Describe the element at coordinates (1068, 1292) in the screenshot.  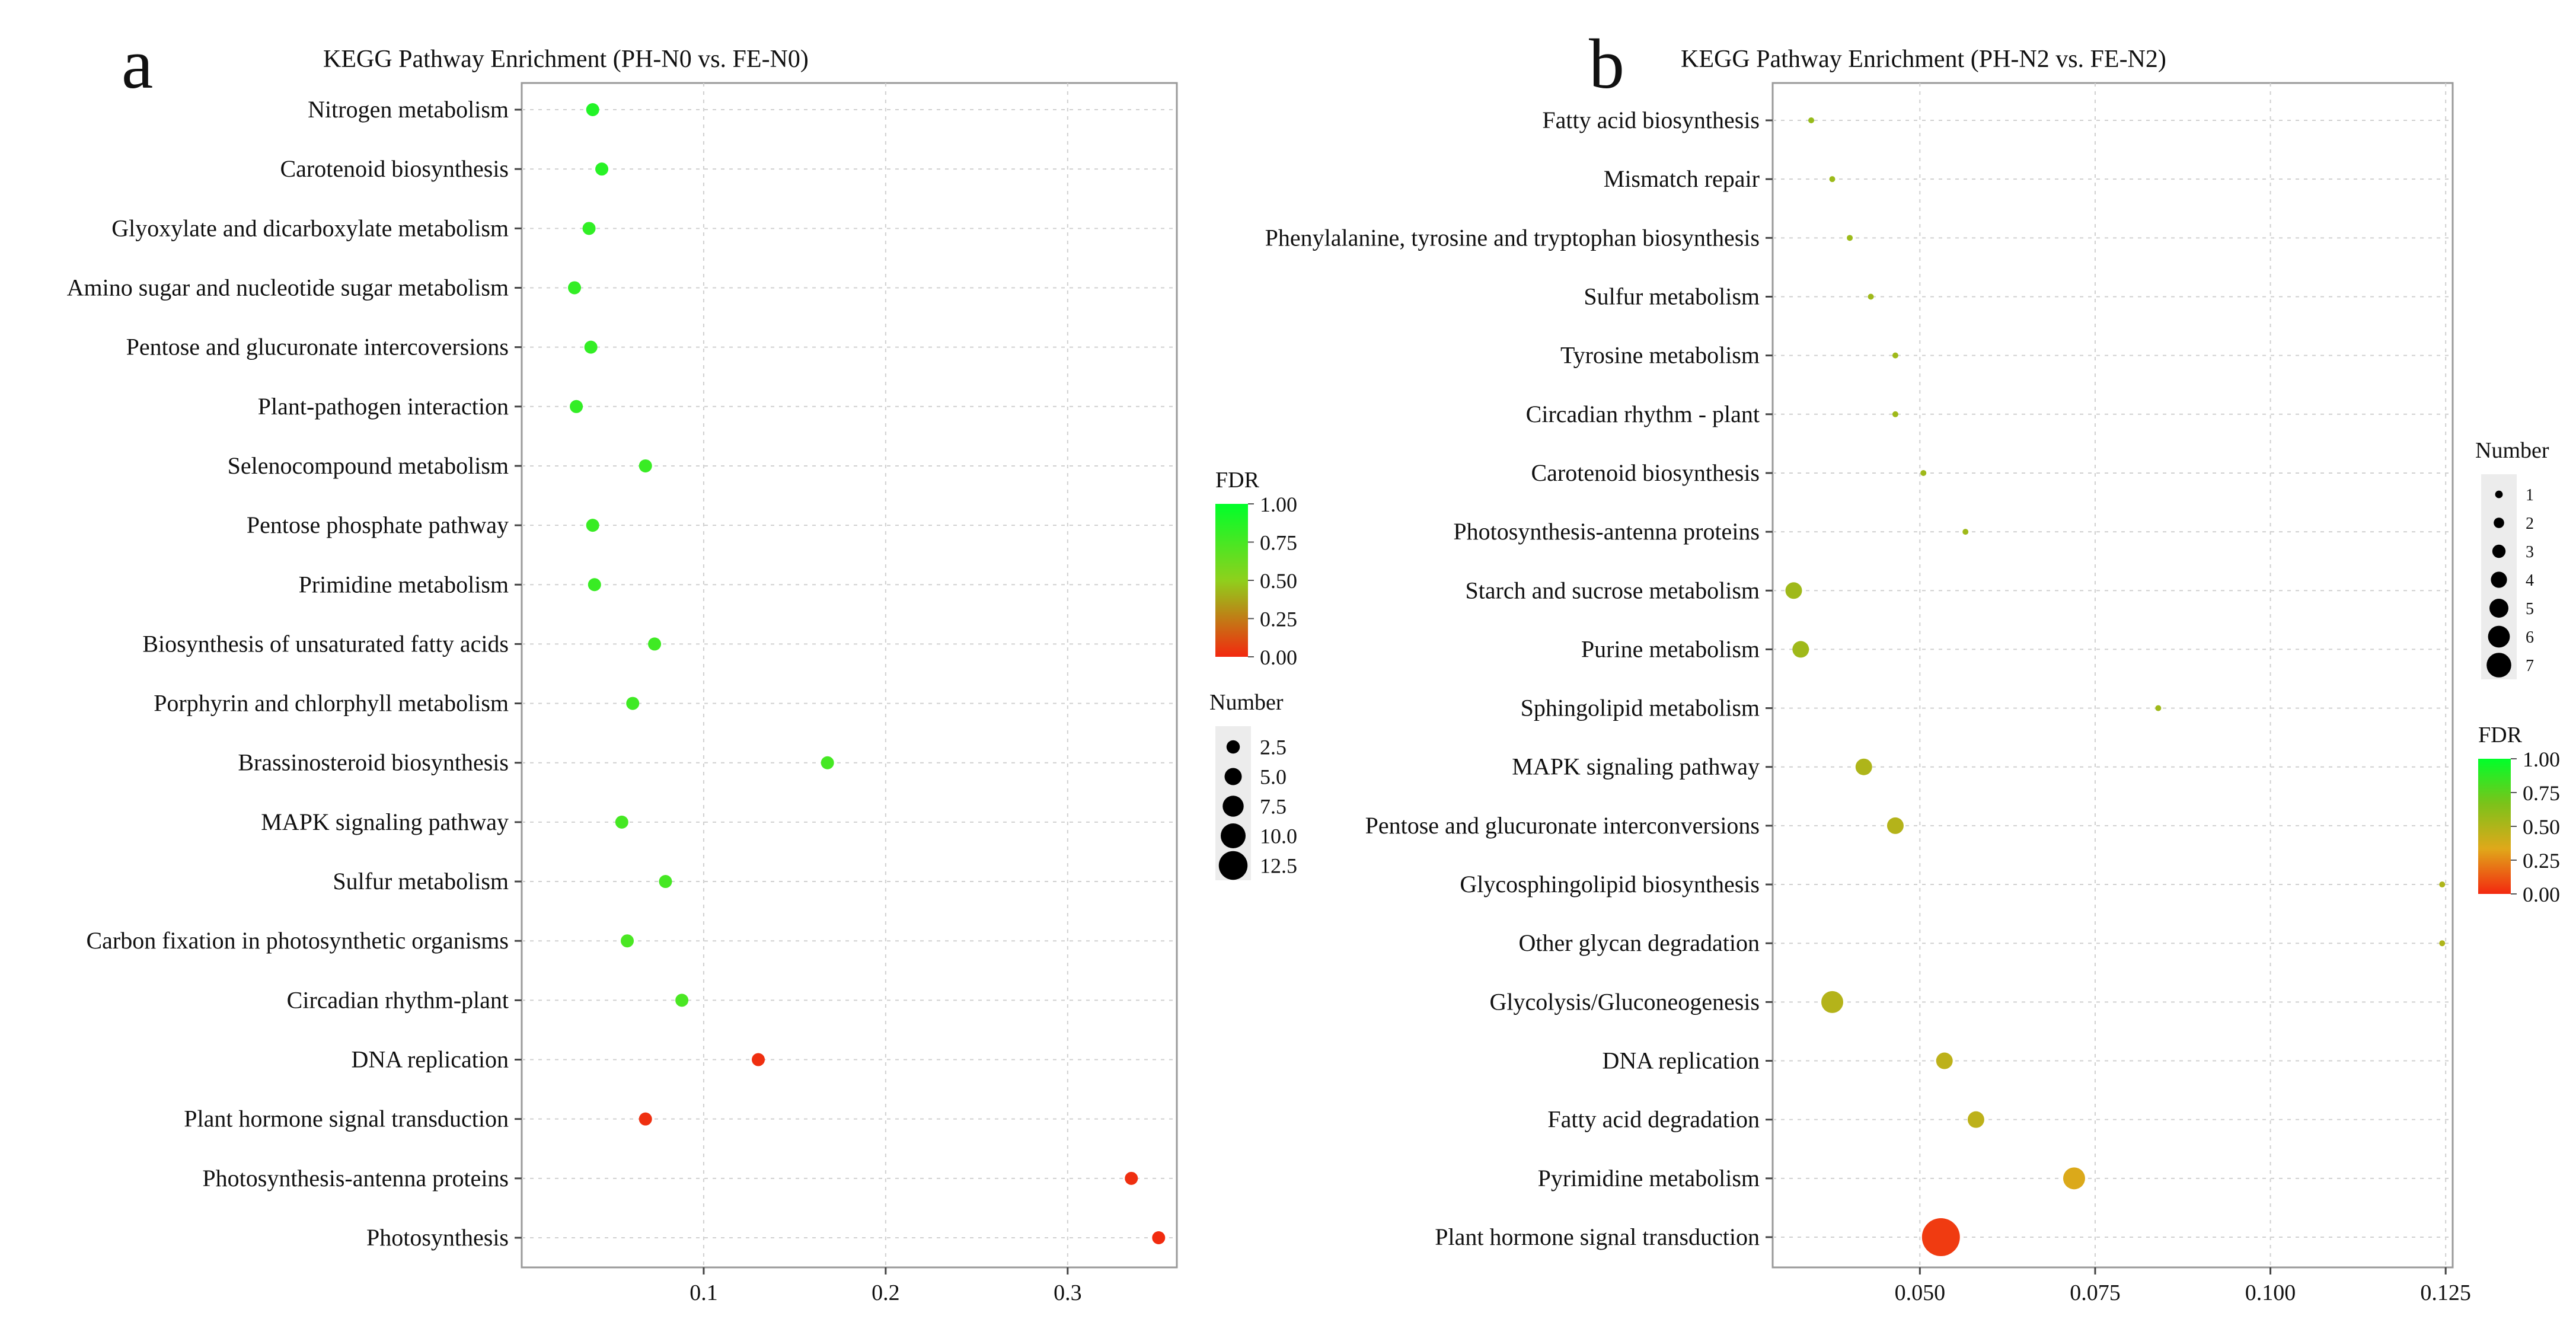
I see `x-tick-label: 0.3` at that location.